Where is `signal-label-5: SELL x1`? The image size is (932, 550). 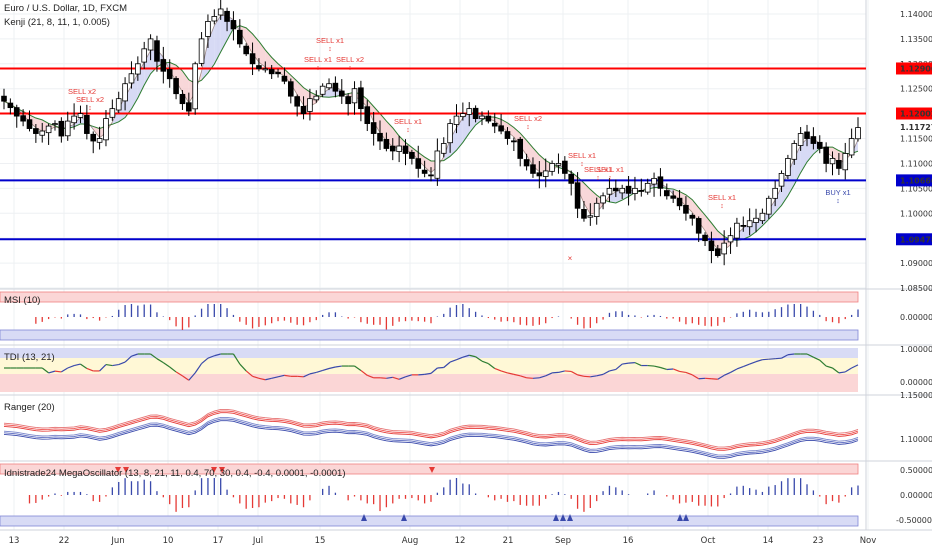 signal-label-5: SELL x1 is located at coordinates (408, 121).